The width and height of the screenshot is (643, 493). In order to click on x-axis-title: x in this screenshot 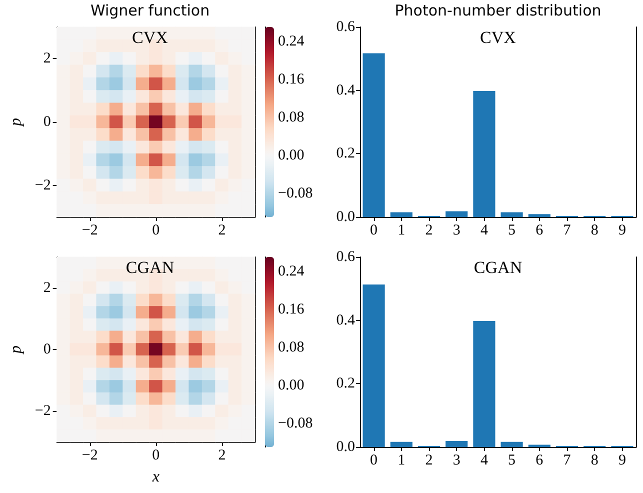, I will do `click(155, 477)`.